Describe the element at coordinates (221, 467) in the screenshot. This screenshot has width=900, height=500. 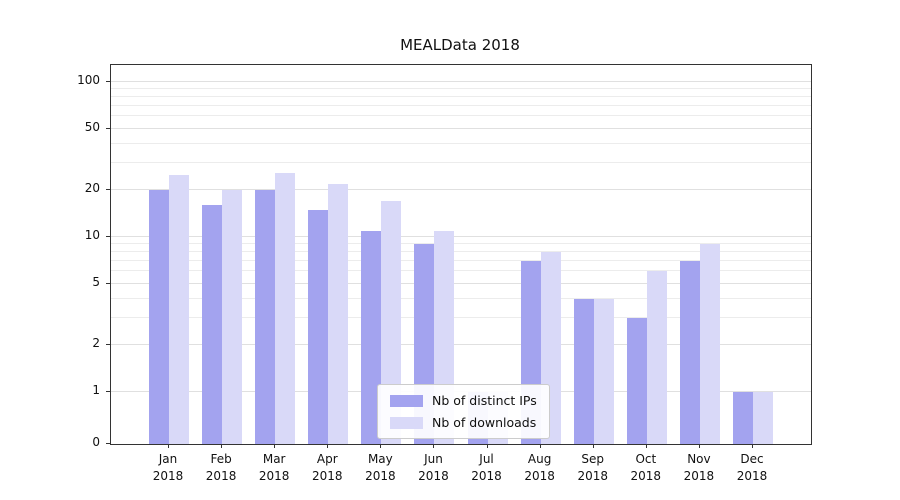
I see `x-tick-label: Feb 2018` at that location.